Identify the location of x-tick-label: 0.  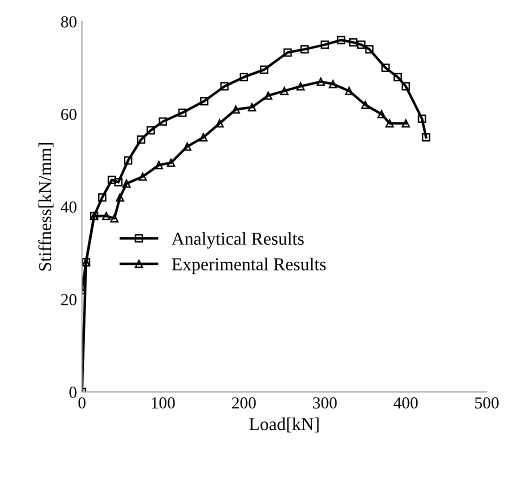
(82, 403).